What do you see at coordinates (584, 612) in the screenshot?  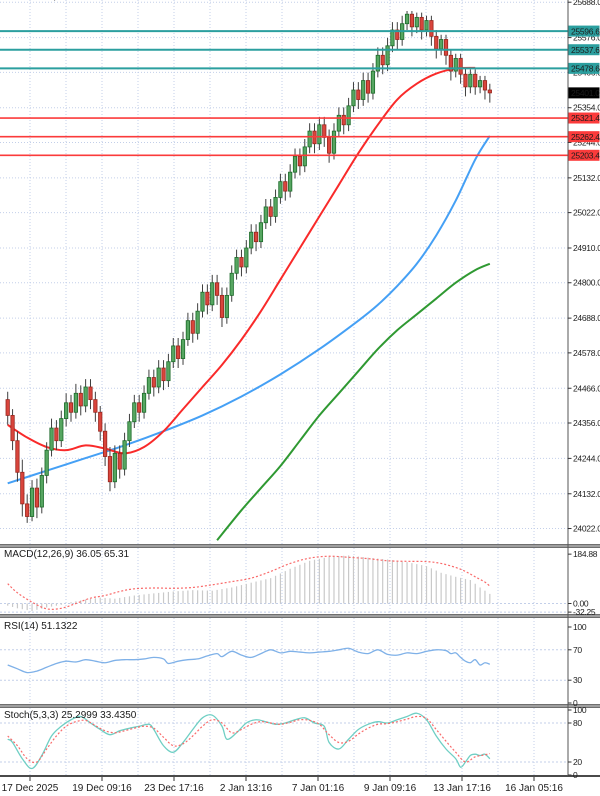 I see `macd-tick-label: -32.25` at bounding box center [584, 612].